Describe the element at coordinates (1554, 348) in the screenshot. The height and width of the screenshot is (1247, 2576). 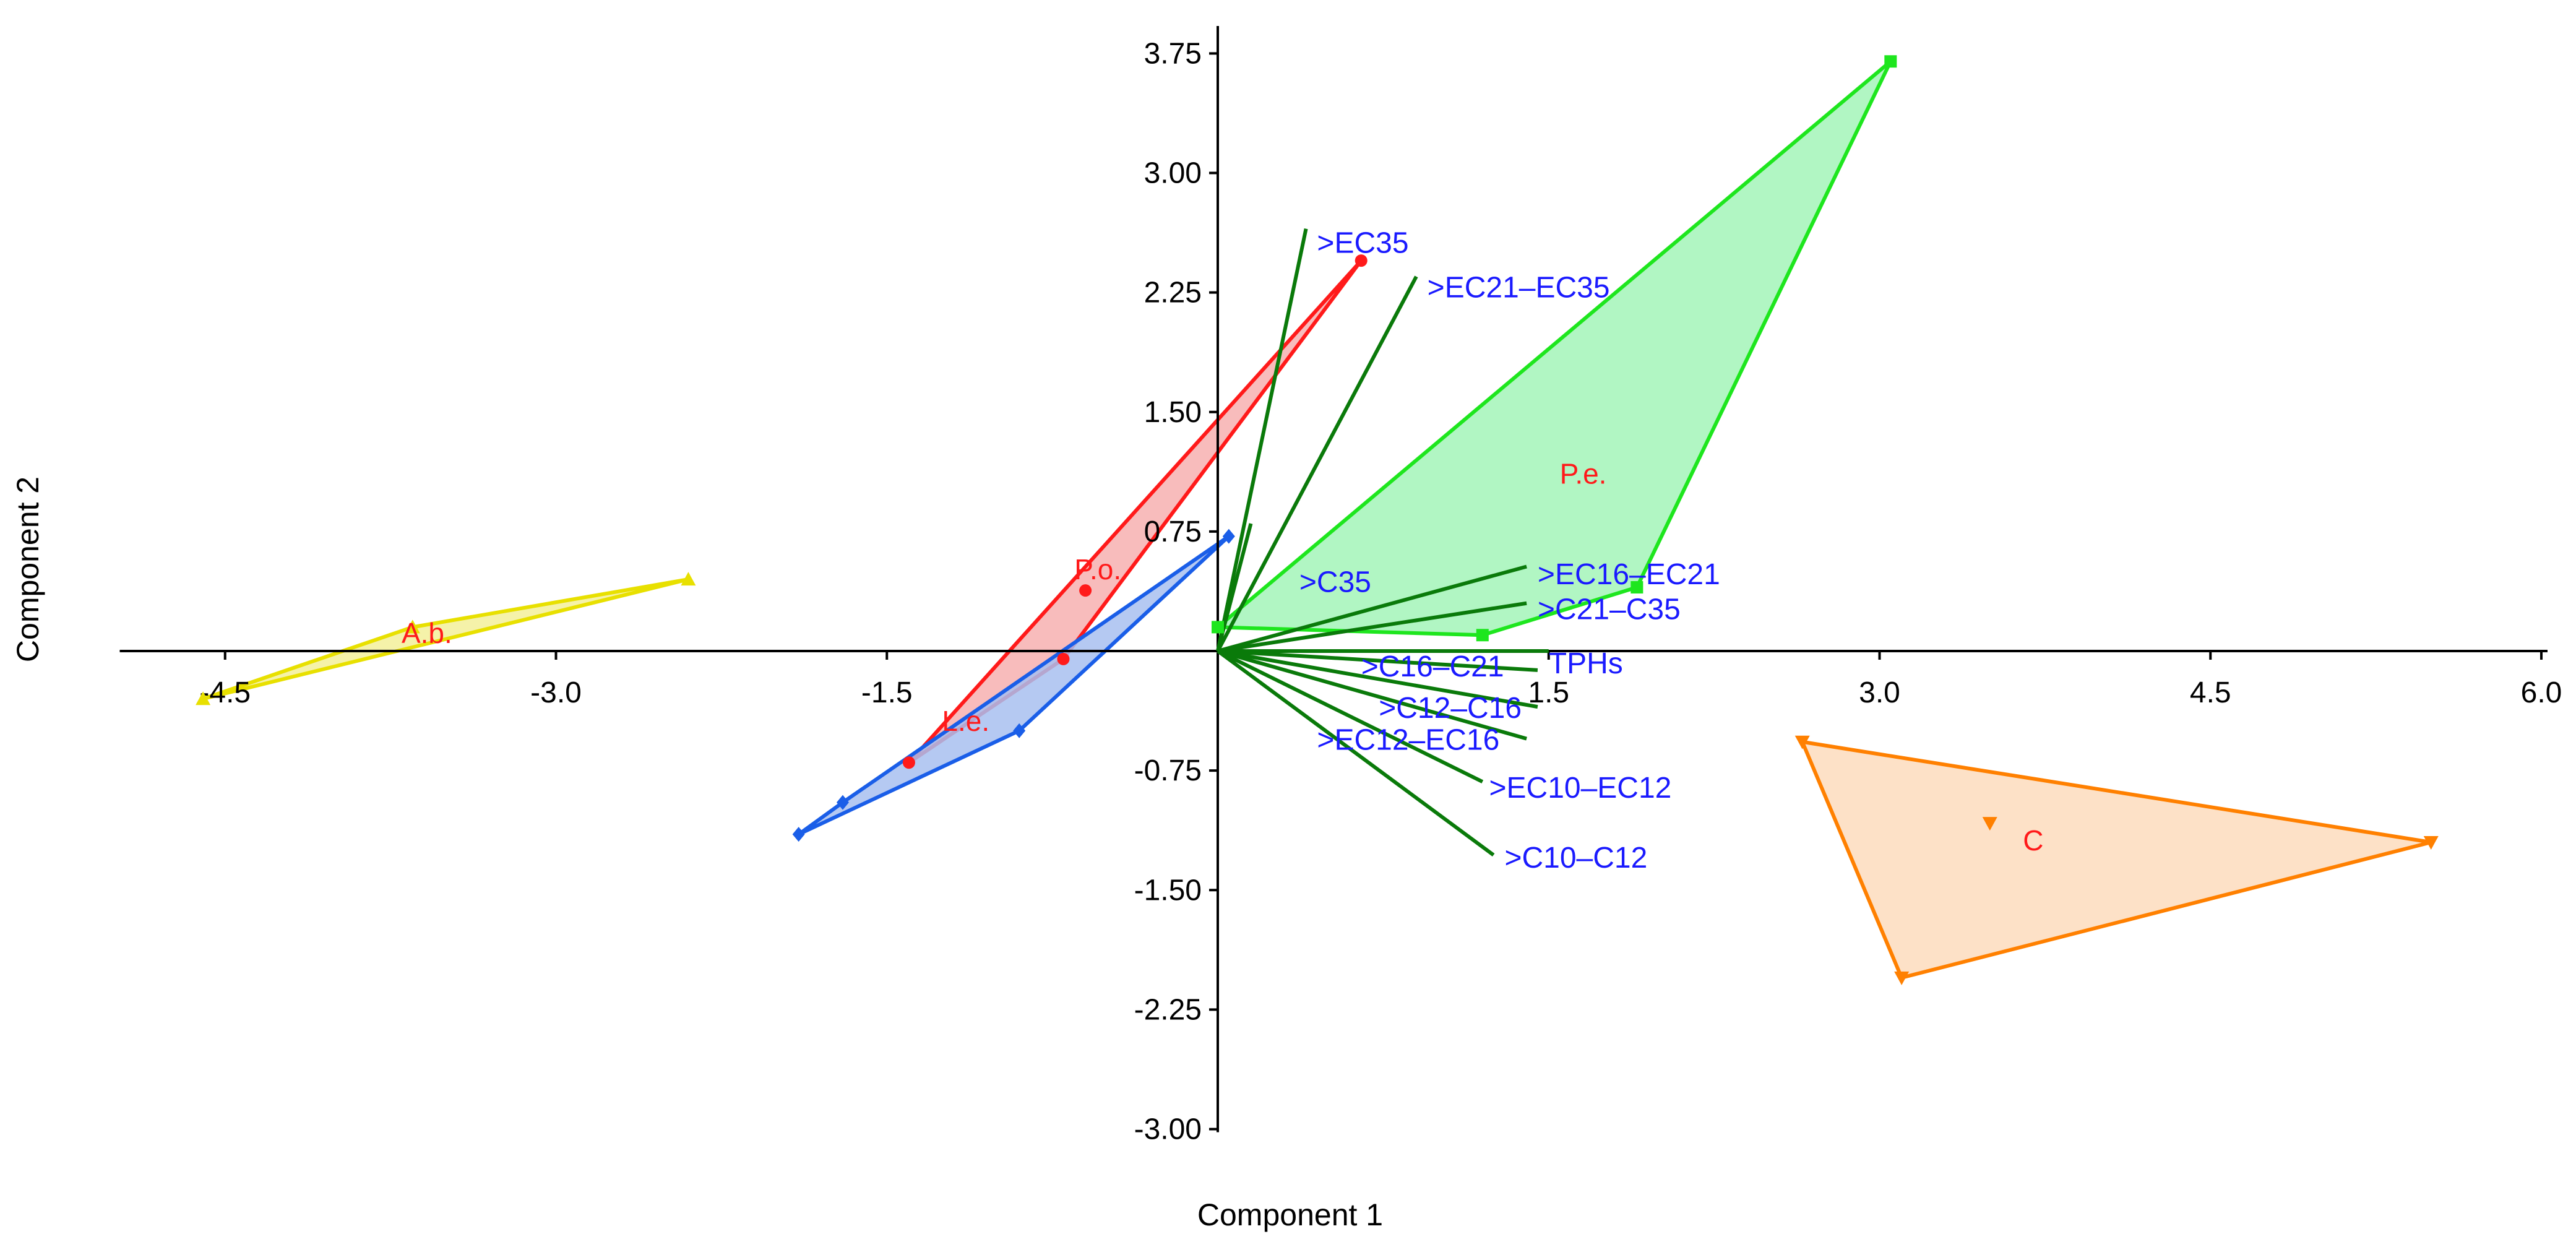
I see `hull-p-e` at that location.